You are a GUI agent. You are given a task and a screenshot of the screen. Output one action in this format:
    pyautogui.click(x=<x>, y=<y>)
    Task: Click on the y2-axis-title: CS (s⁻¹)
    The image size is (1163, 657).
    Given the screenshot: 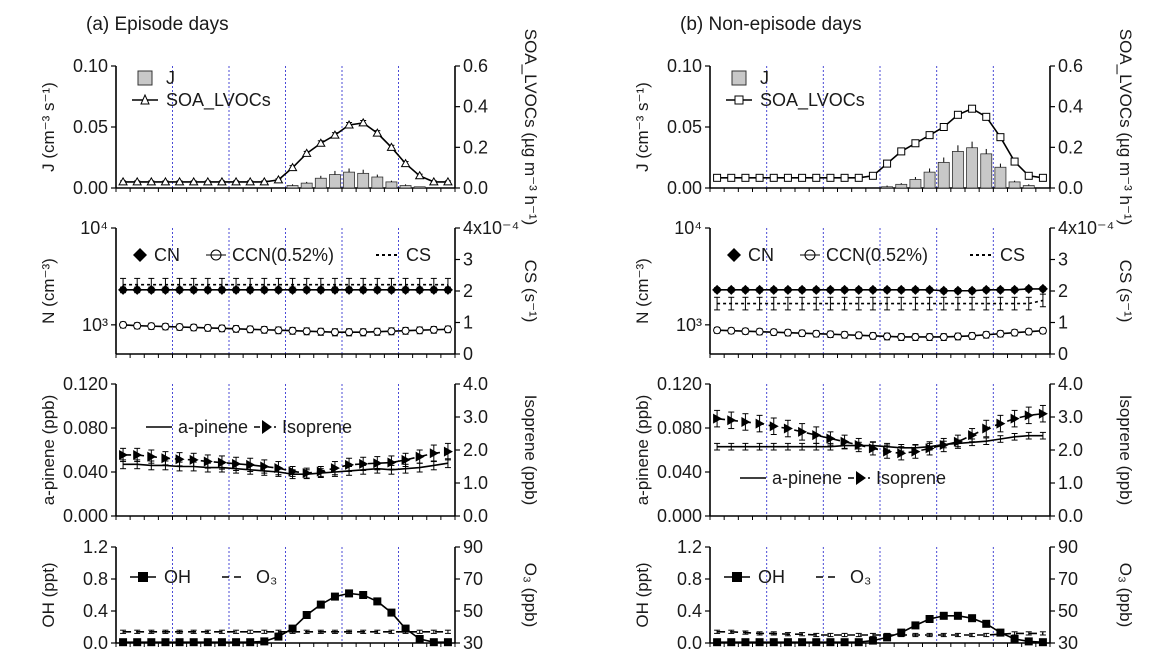 What is the action you would take?
    pyautogui.click(x=530, y=291)
    